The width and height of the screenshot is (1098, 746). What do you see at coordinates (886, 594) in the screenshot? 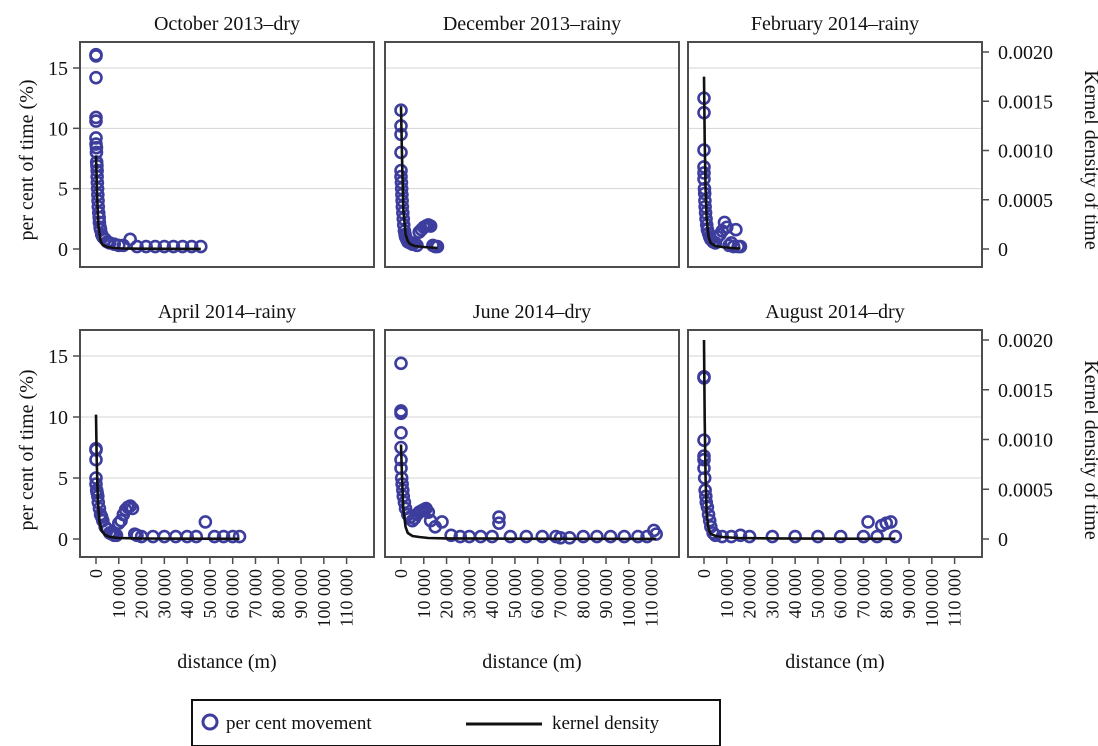
I see `x-tick-label: 80 000` at bounding box center [886, 594].